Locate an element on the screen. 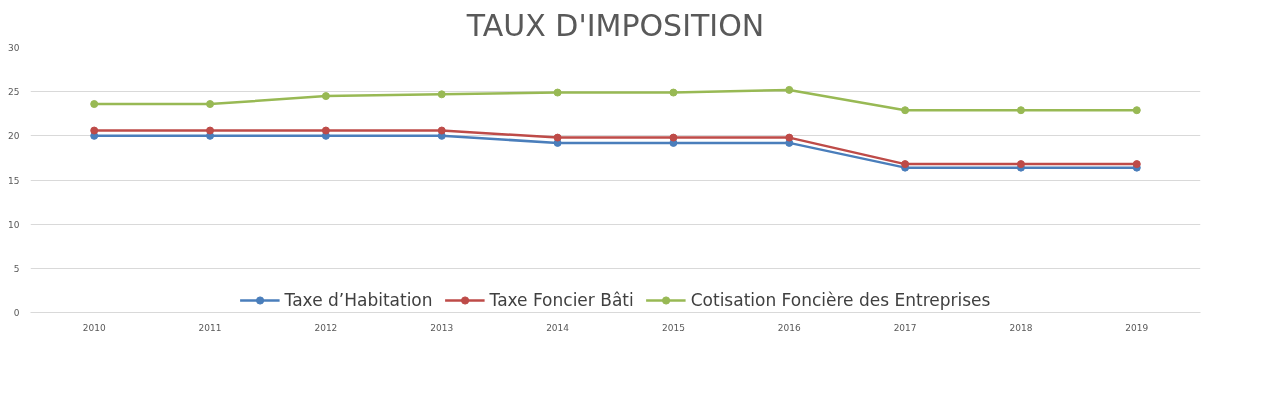 The width and height of the screenshot is (1263, 410). x-tick-label: 2013 is located at coordinates (442, 327).